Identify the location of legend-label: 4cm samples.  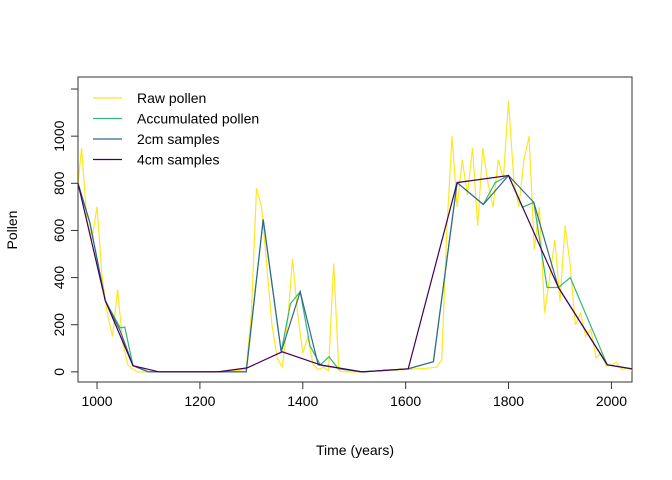
(178, 160).